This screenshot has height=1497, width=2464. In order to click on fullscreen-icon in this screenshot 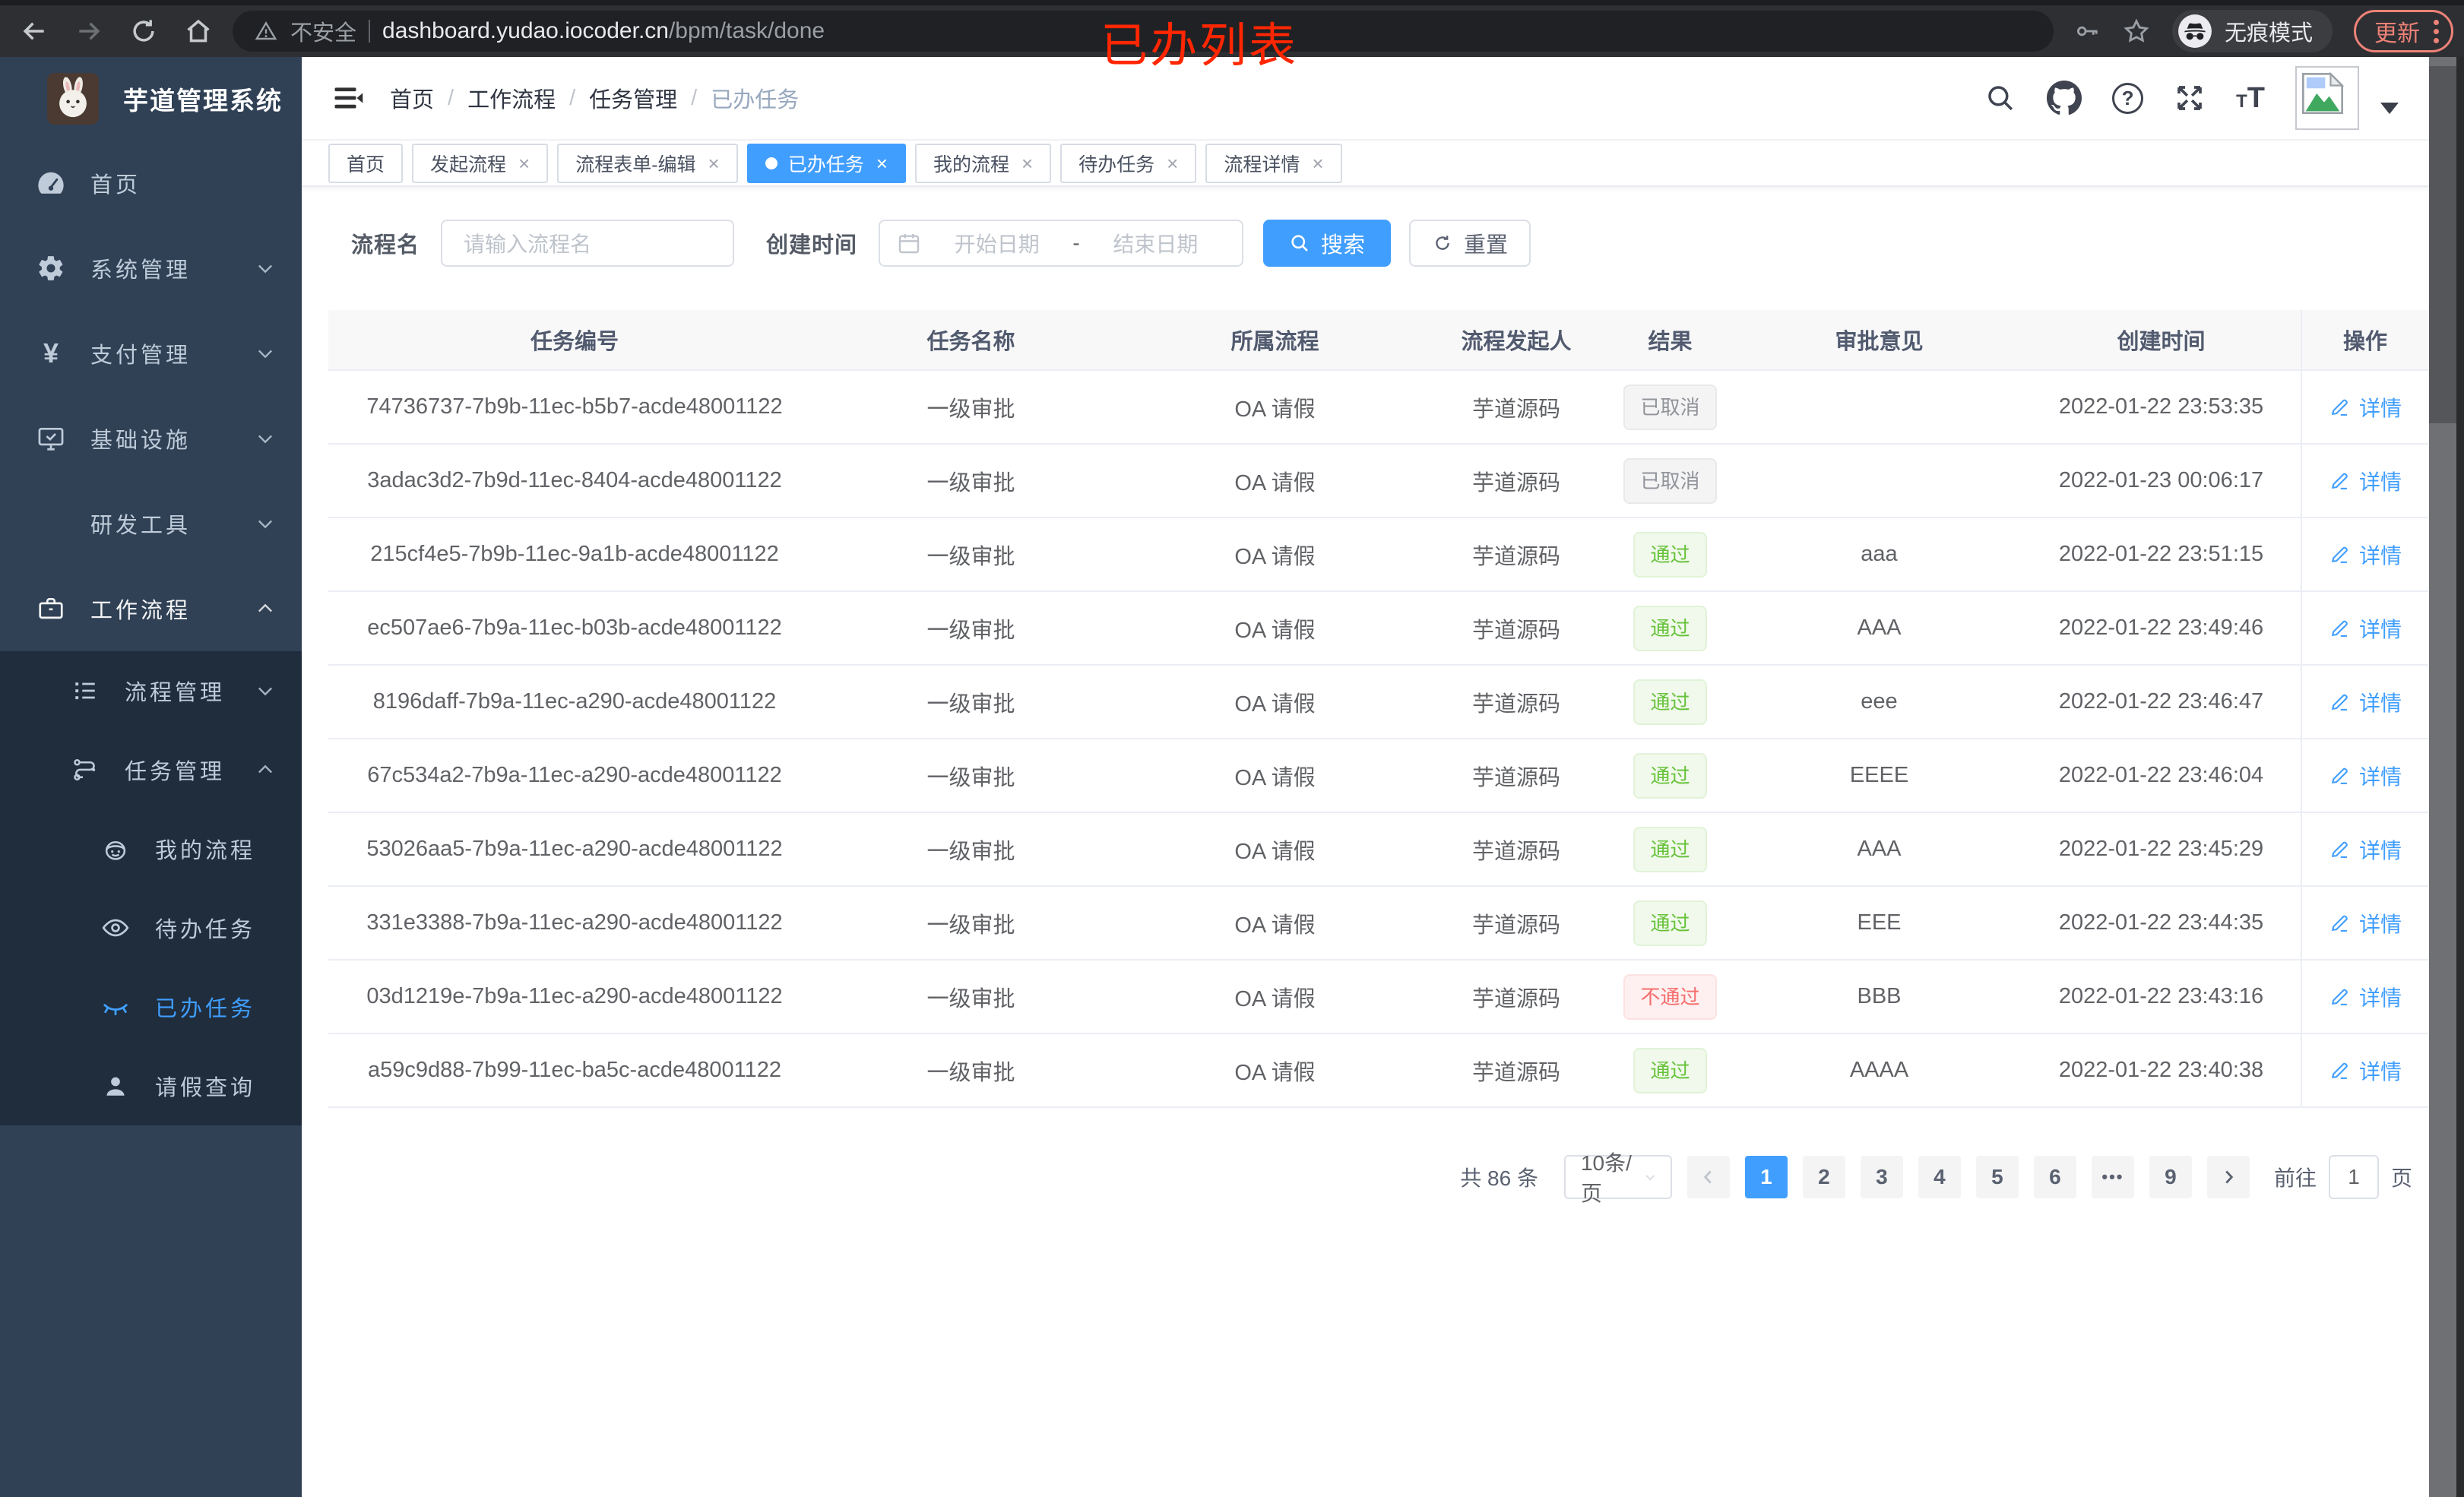, I will do `click(2190, 98)`.